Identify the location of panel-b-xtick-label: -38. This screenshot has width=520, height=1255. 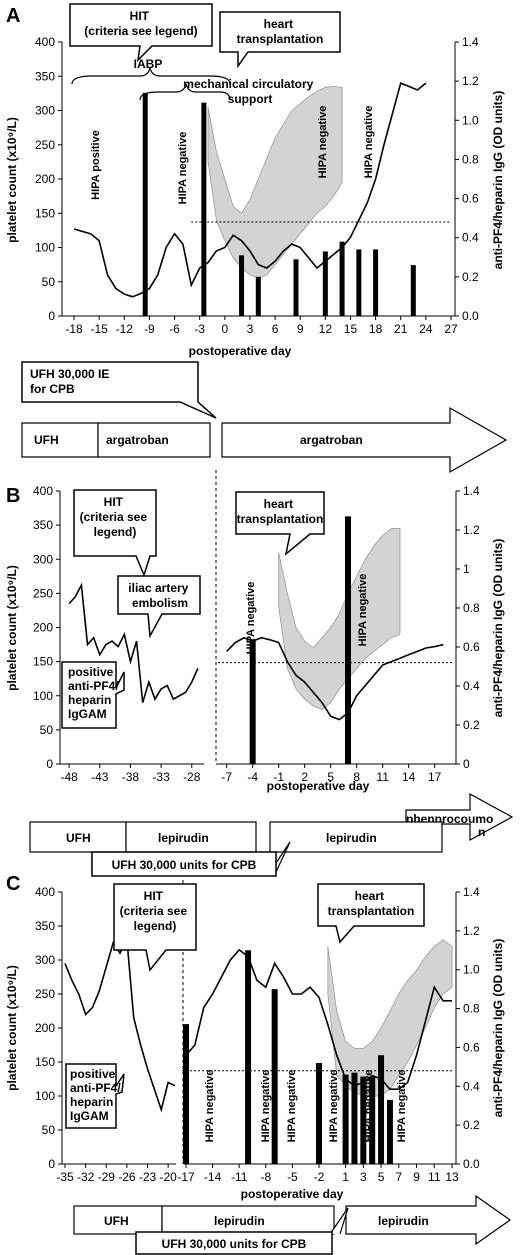
(131, 777).